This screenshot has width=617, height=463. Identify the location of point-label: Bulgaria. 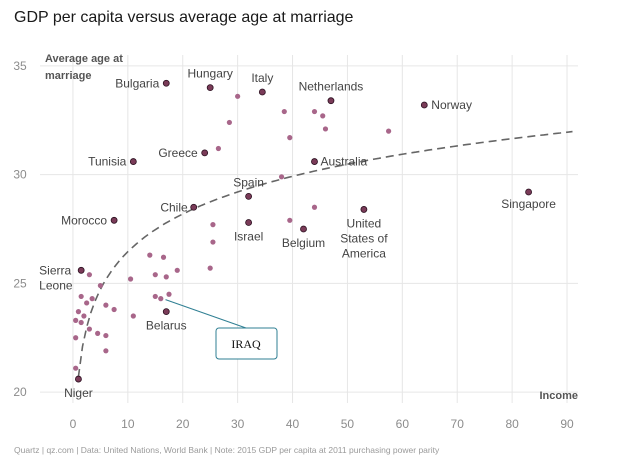
(137, 83).